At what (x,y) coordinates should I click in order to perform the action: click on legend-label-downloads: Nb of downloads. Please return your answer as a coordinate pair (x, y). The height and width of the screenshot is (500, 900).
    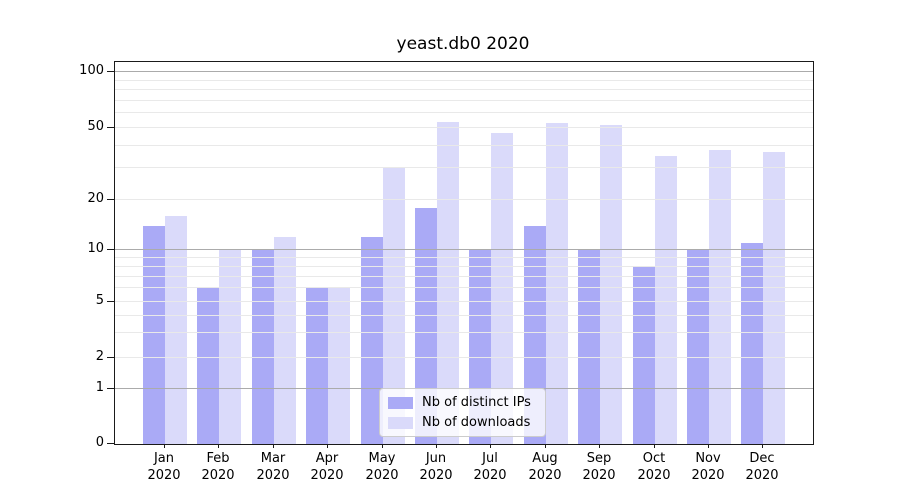
    Looking at the image, I should click on (476, 422).